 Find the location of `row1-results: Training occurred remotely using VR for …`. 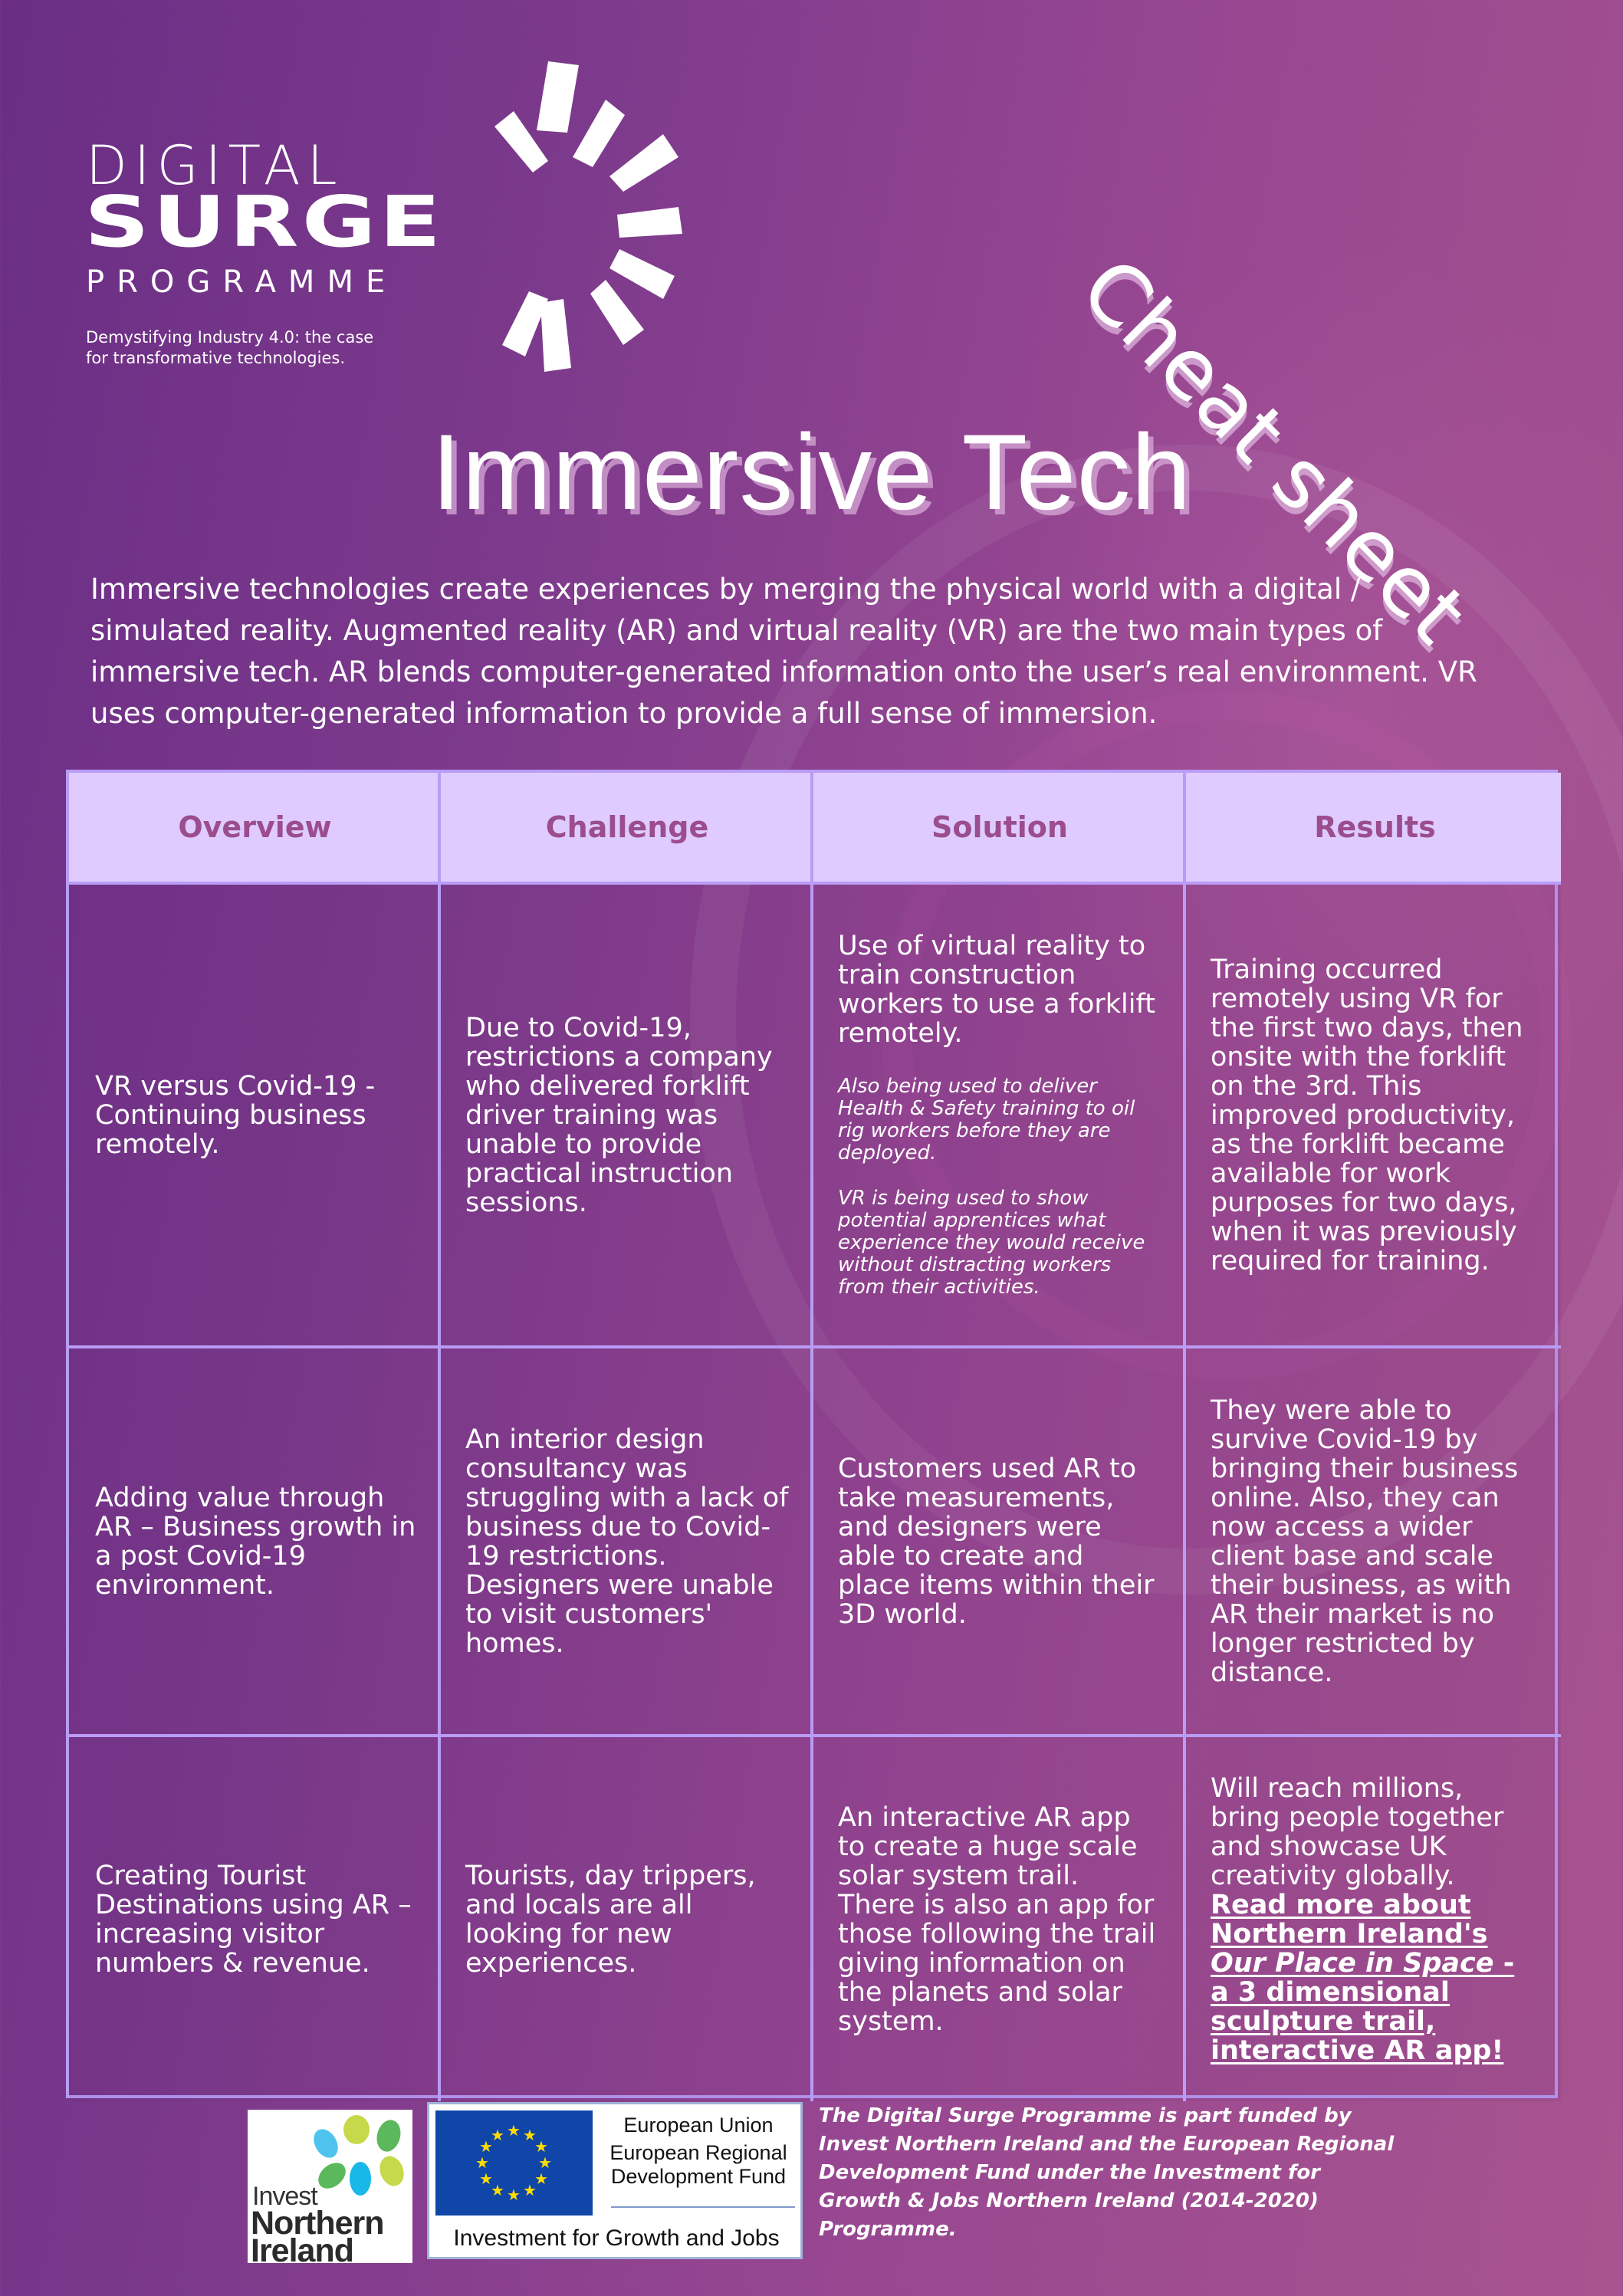

row1-results: Training occurred remotely using VR for … is located at coordinates (1373, 1116).